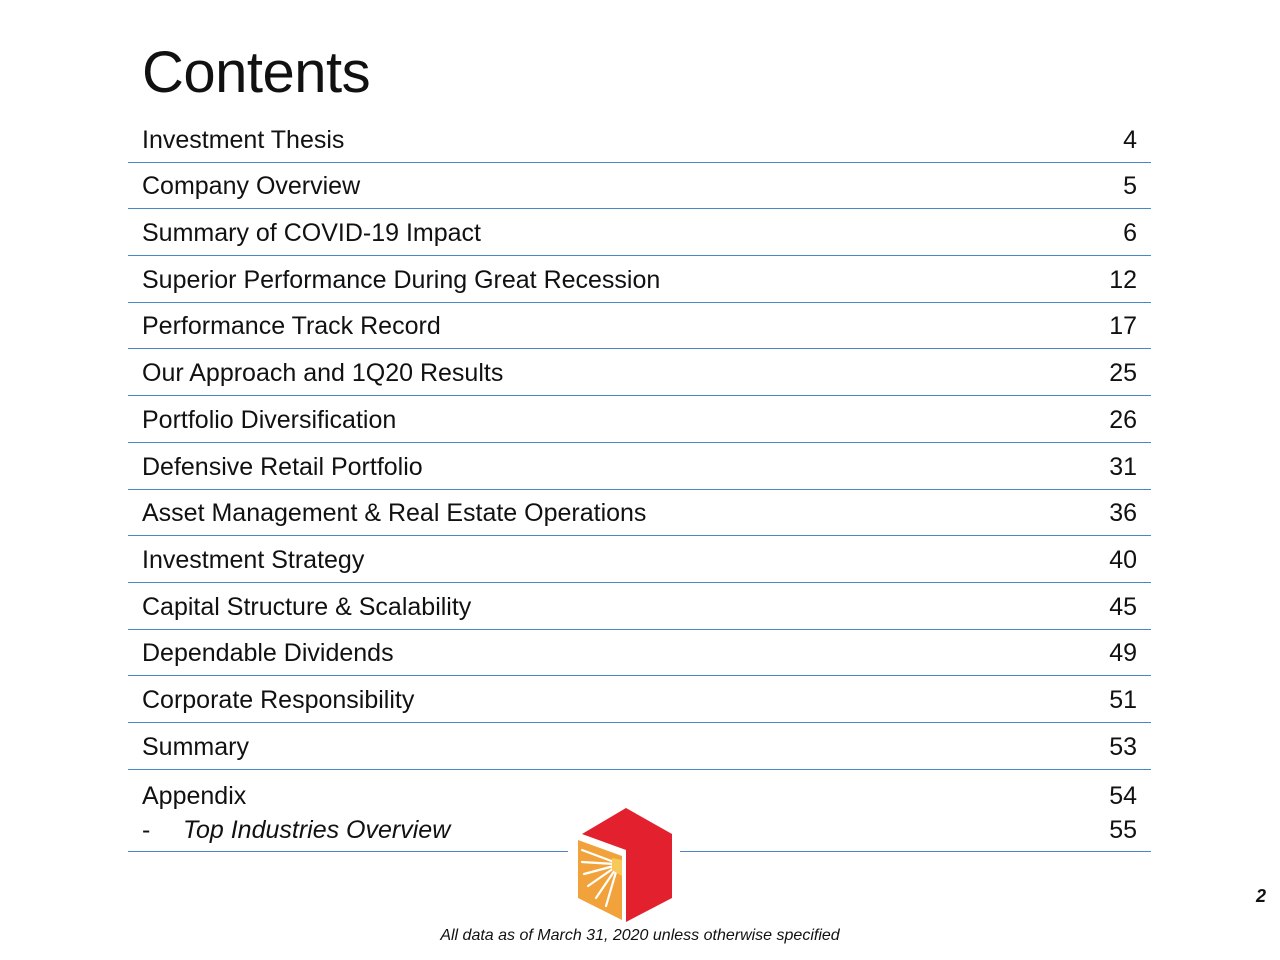  What do you see at coordinates (1130, 186) in the screenshot?
I see `toc-page-number: 5` at bounding box center [1130, 186].